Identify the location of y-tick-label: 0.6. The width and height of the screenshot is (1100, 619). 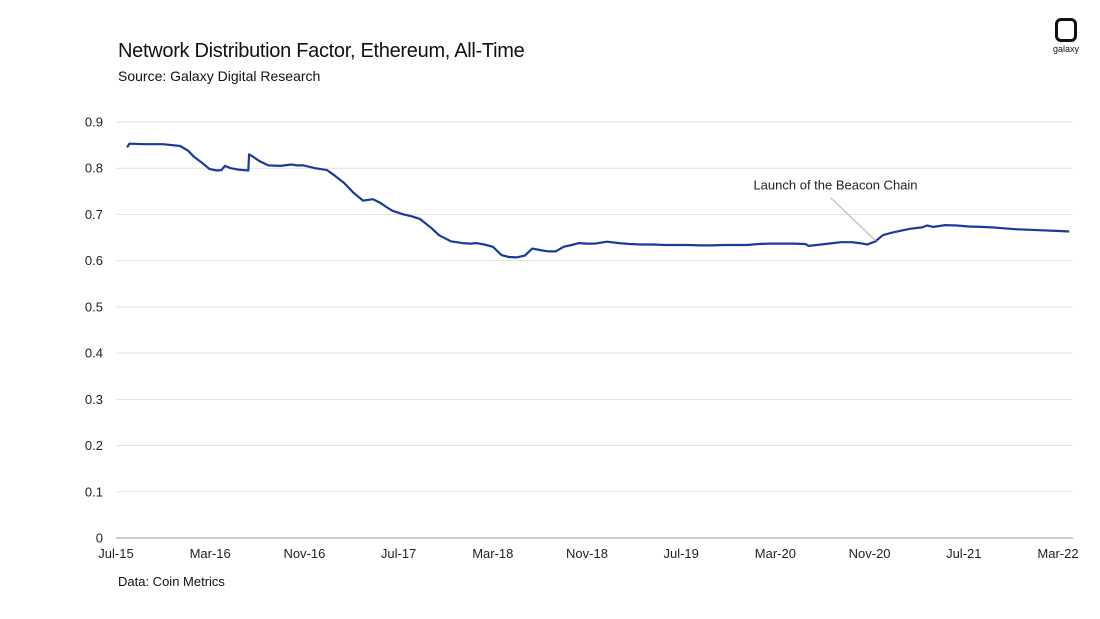
(94, 260).